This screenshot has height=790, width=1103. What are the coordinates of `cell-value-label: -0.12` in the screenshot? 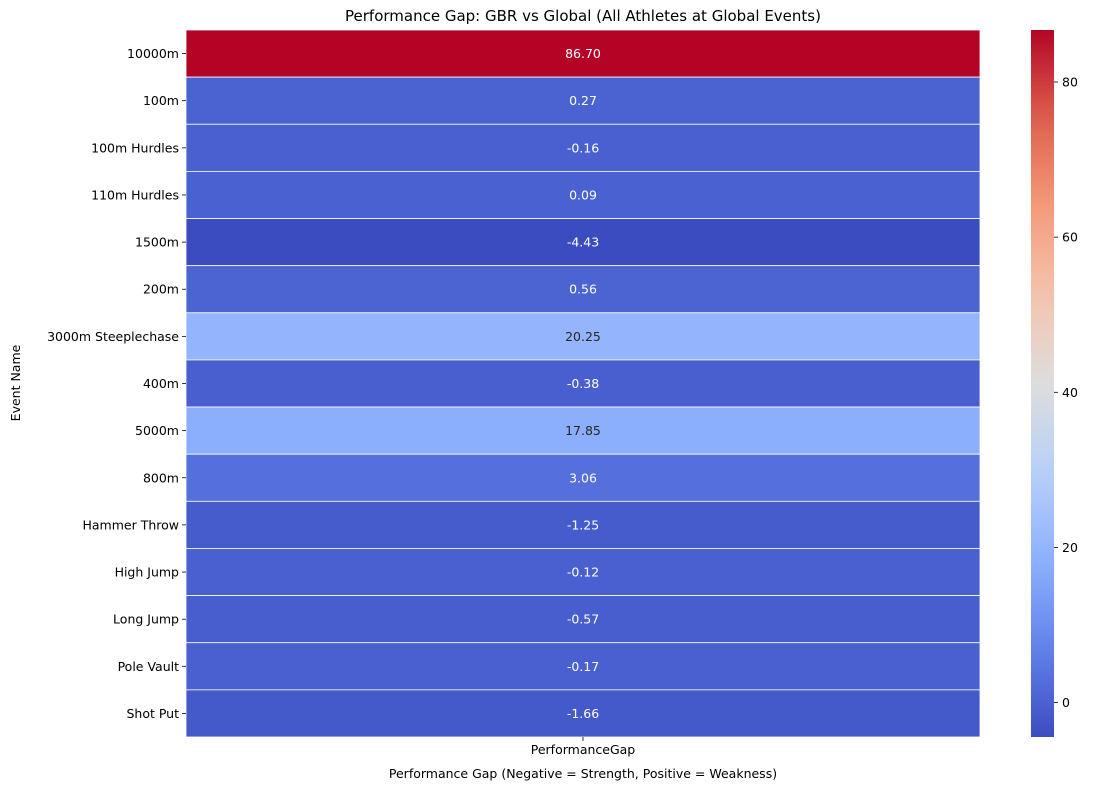 It's located at (583, 572).